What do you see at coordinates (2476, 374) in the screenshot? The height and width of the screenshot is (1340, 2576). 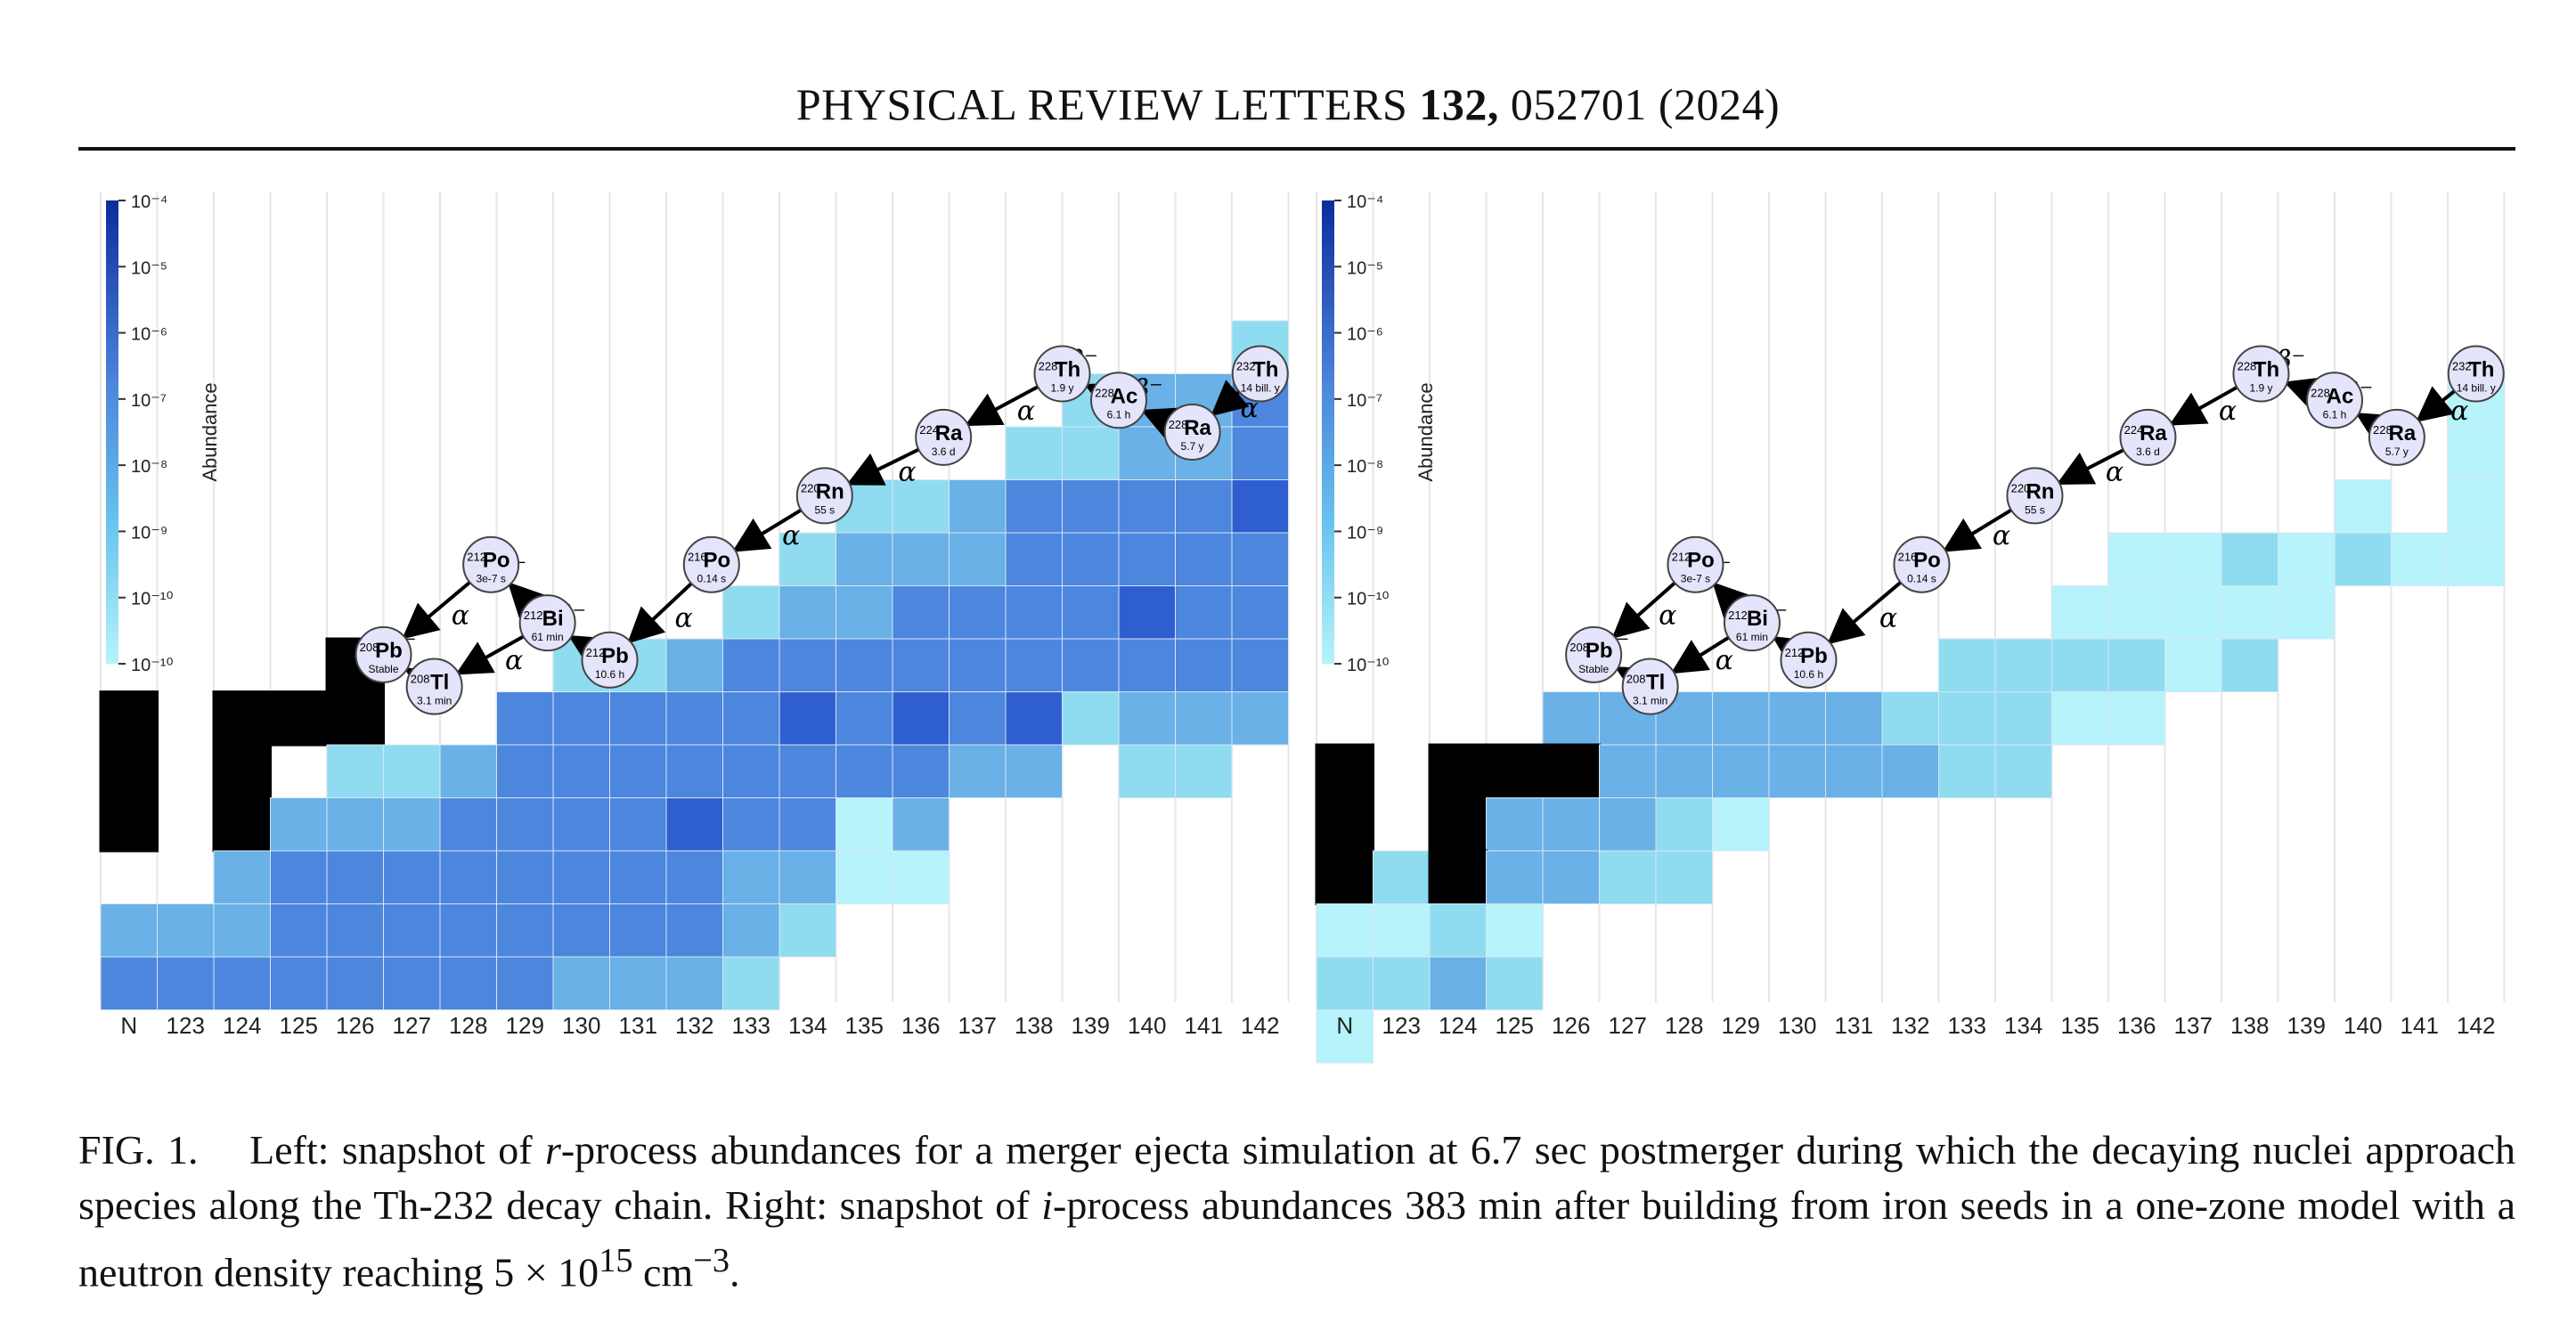 I see `nucleus-th232` at bounding box center [2476, 374].